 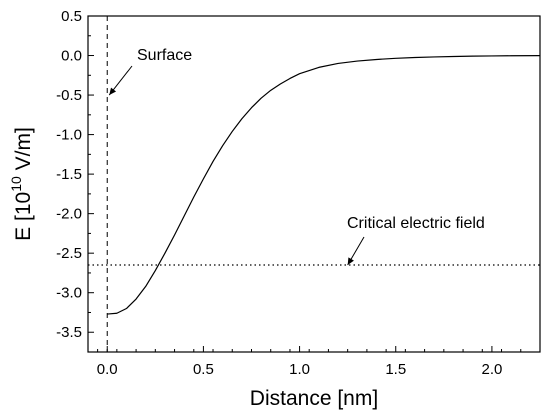 What do you see at coordinates (395, 369) in the screenshot?
I see `x-tick-label: 1.5` at bounding box center [395, 369].